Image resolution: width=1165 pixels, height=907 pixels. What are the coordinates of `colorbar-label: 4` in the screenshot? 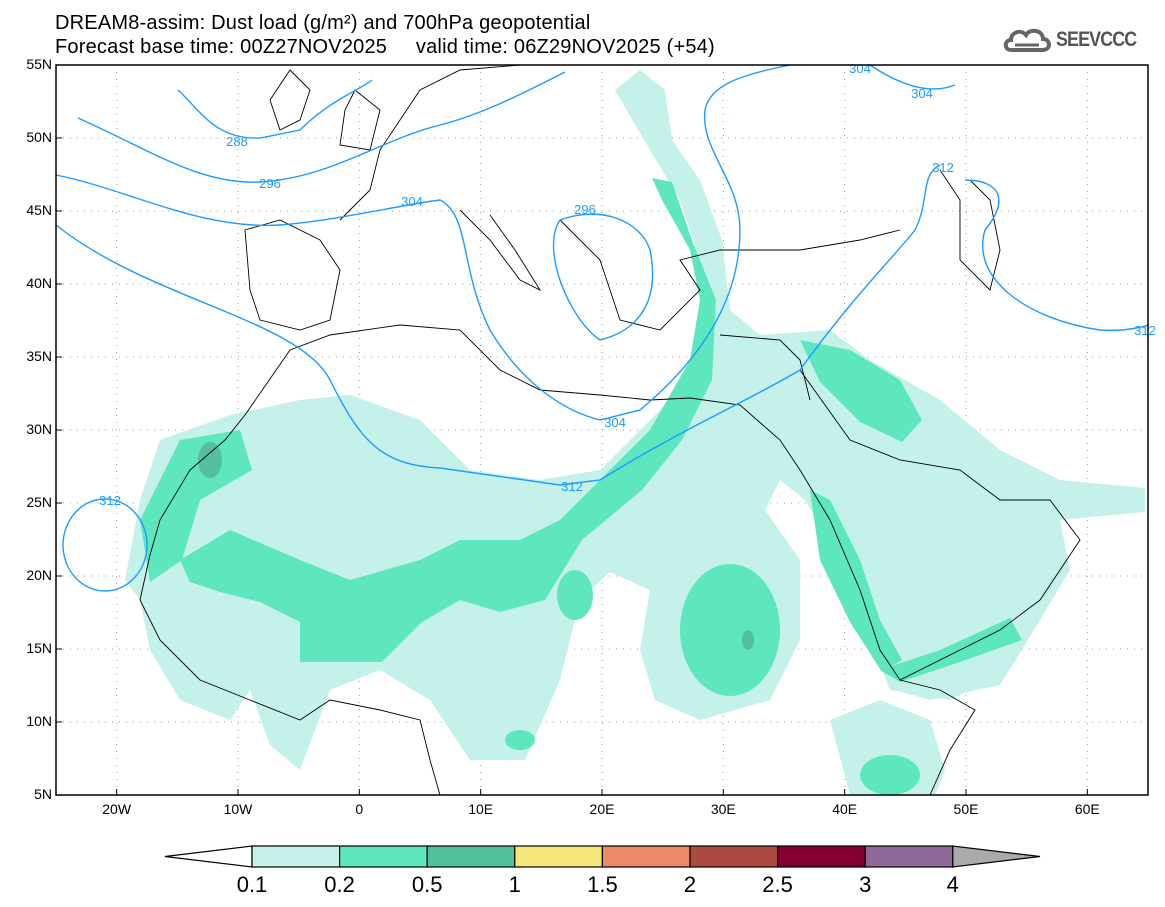 It's located at (952, 884).